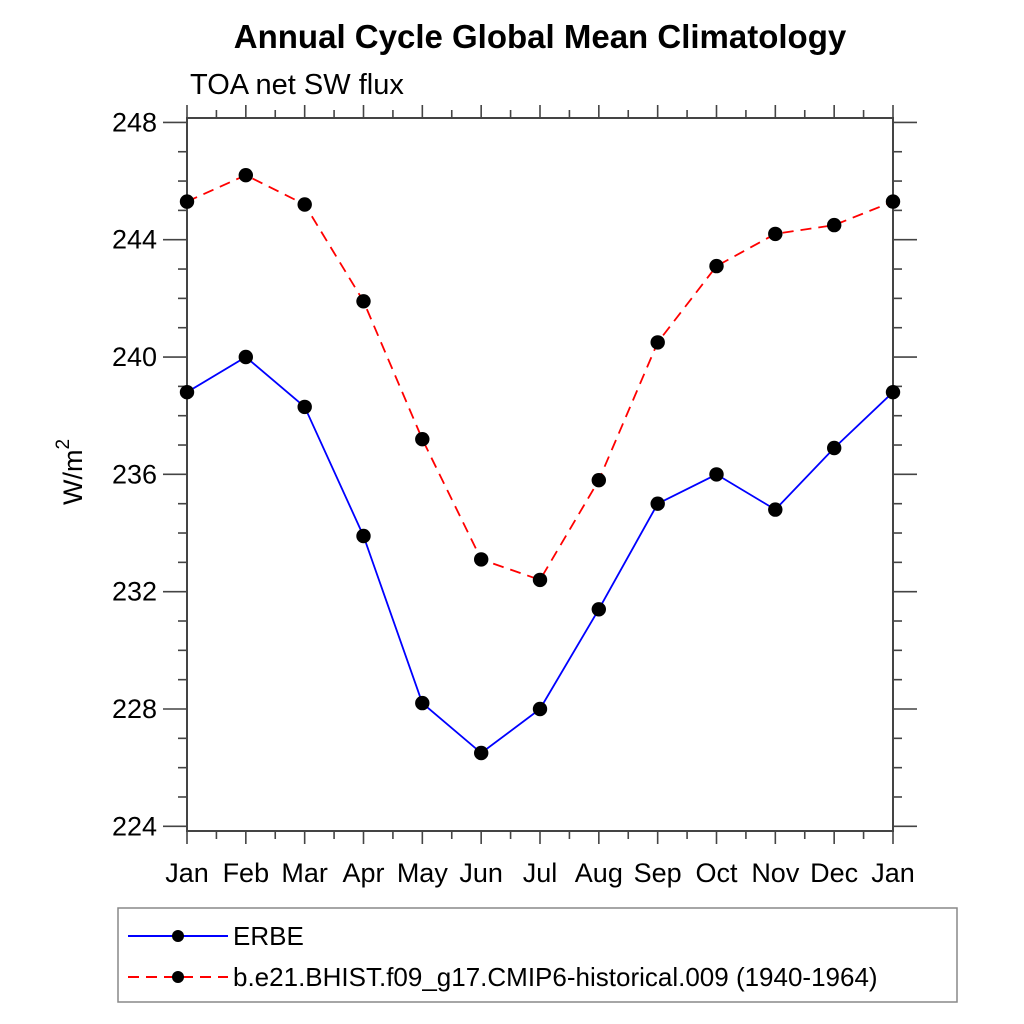 The height and width of the screenshot is (1024, 1024). I want to click on y-tick-label: 232, so click(134, 592).